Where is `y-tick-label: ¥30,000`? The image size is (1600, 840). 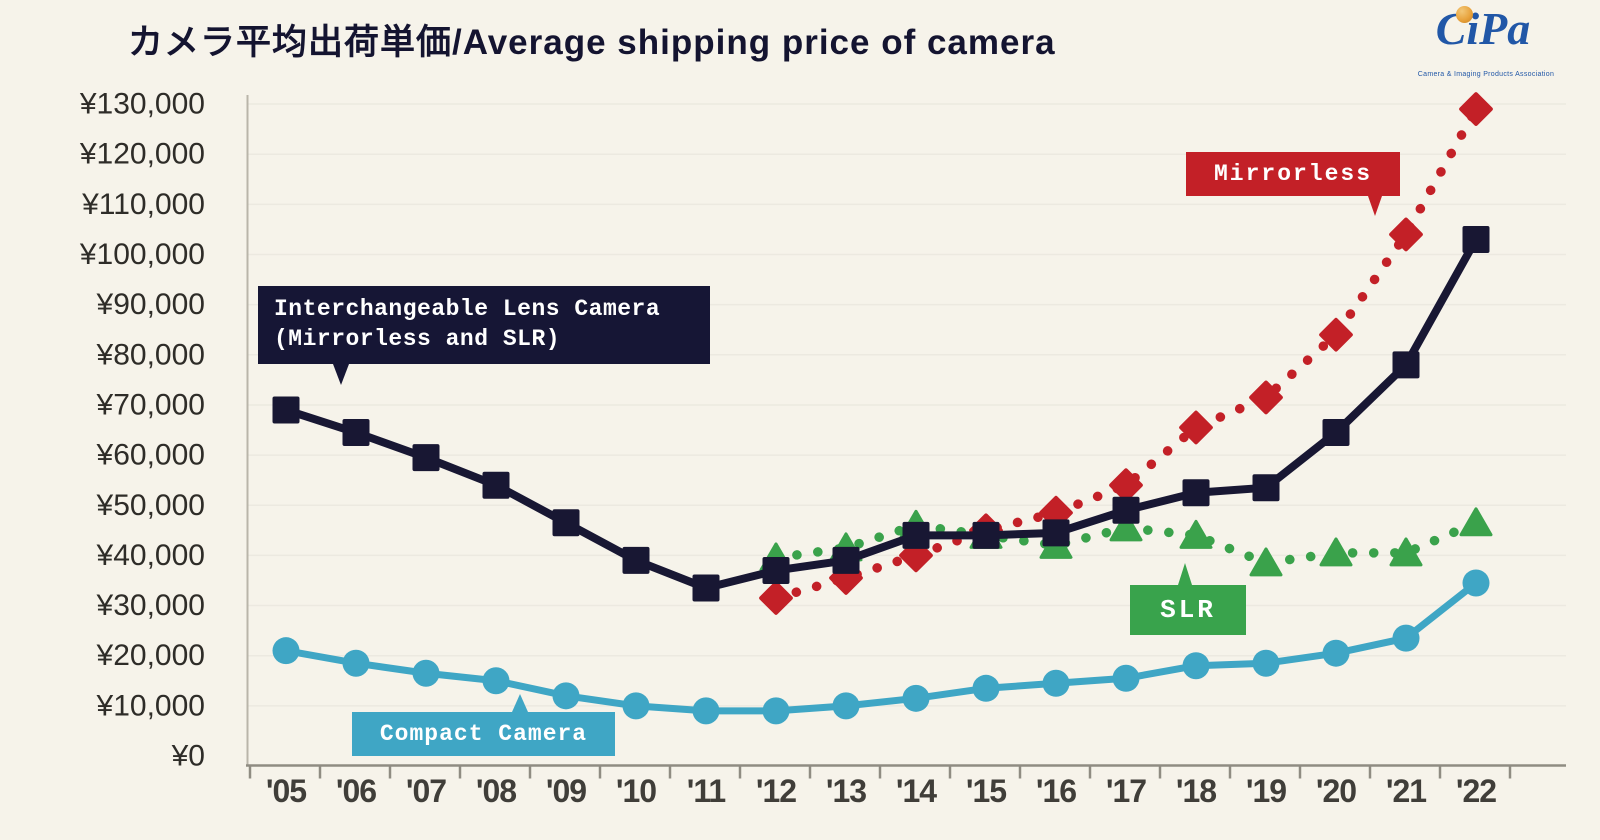
y-tick-label: ¥30,000 is located at coordinates (150, 605).